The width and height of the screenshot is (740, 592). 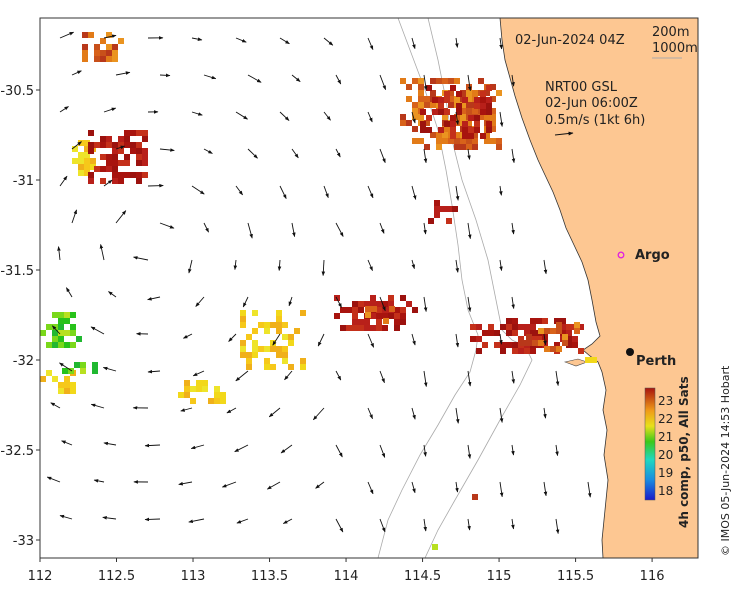 What do you see at coordinates (23, 361) in the screenshot?
I see `y-tick-label: -32` at bounding box center [23, 361].